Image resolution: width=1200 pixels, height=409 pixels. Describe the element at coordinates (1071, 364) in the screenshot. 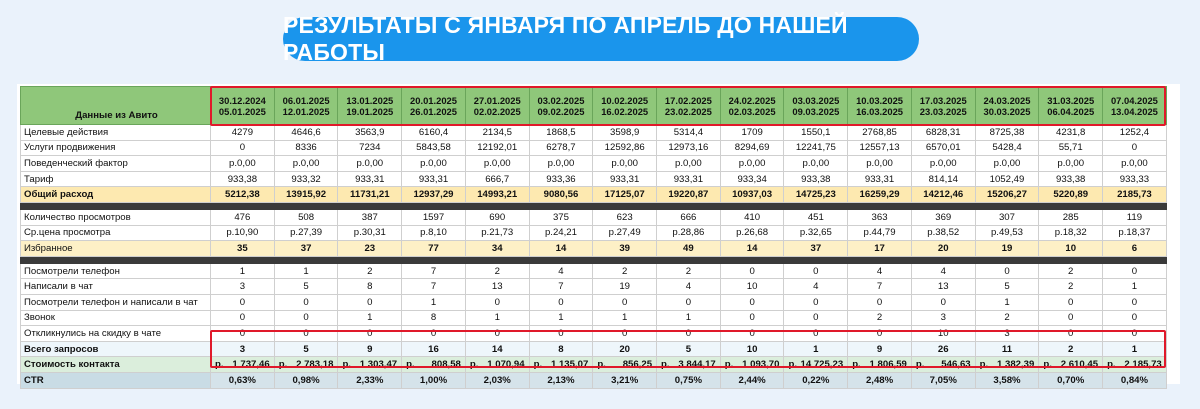

I see `table-cell: р. 2 610,45` at that location.